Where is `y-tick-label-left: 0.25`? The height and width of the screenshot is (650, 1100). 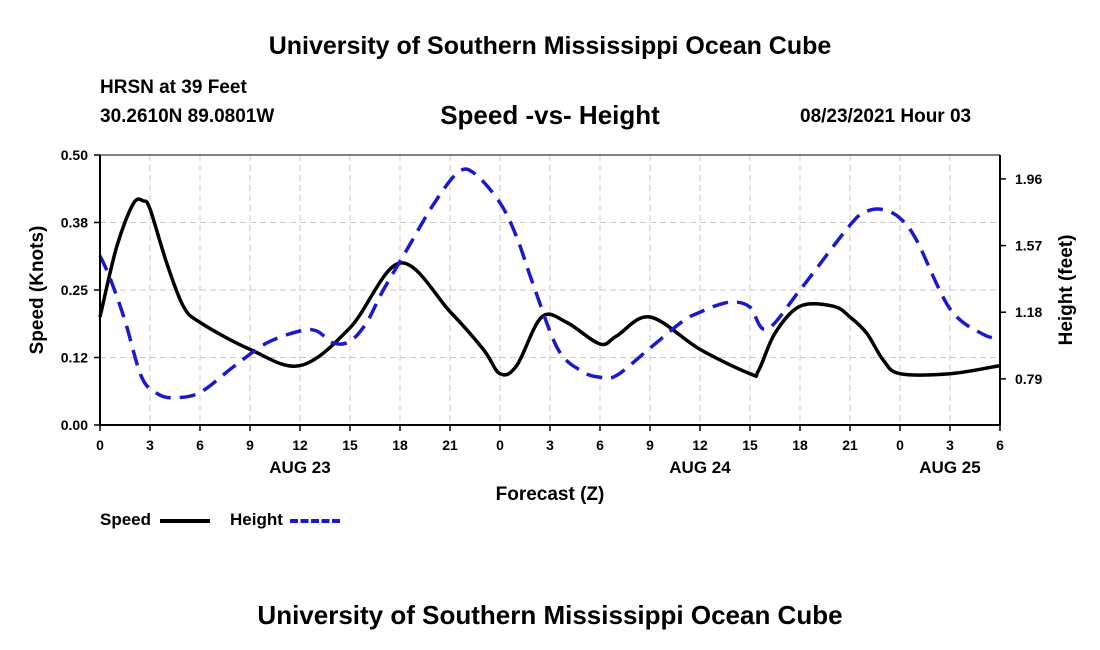
y-tick-label-left: 0.25 is located at coordinates (74, 290).